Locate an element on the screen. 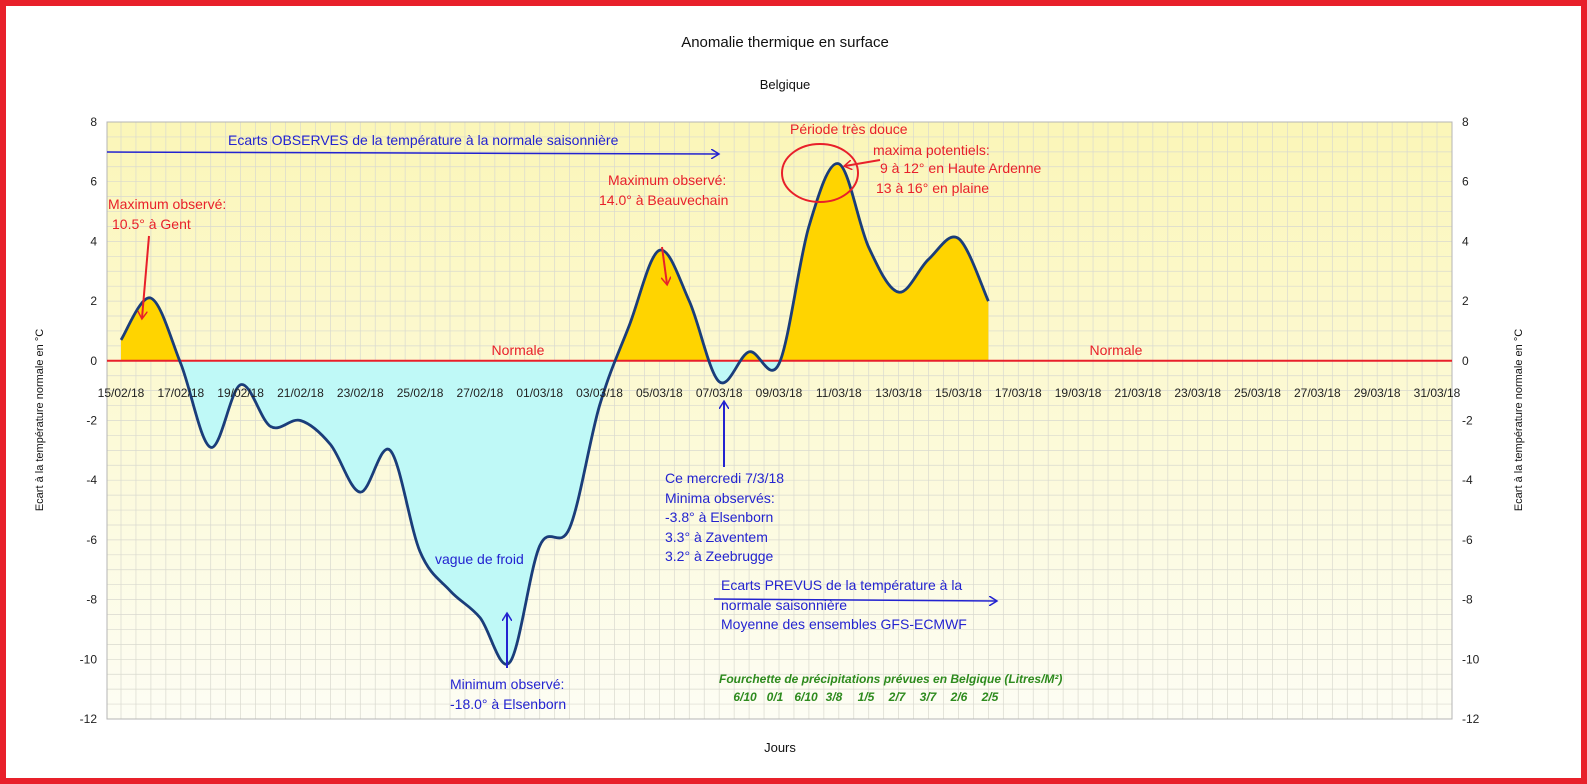  mercredi-line4: 3.3° à Zaventem is located at coordinates (716, 537).